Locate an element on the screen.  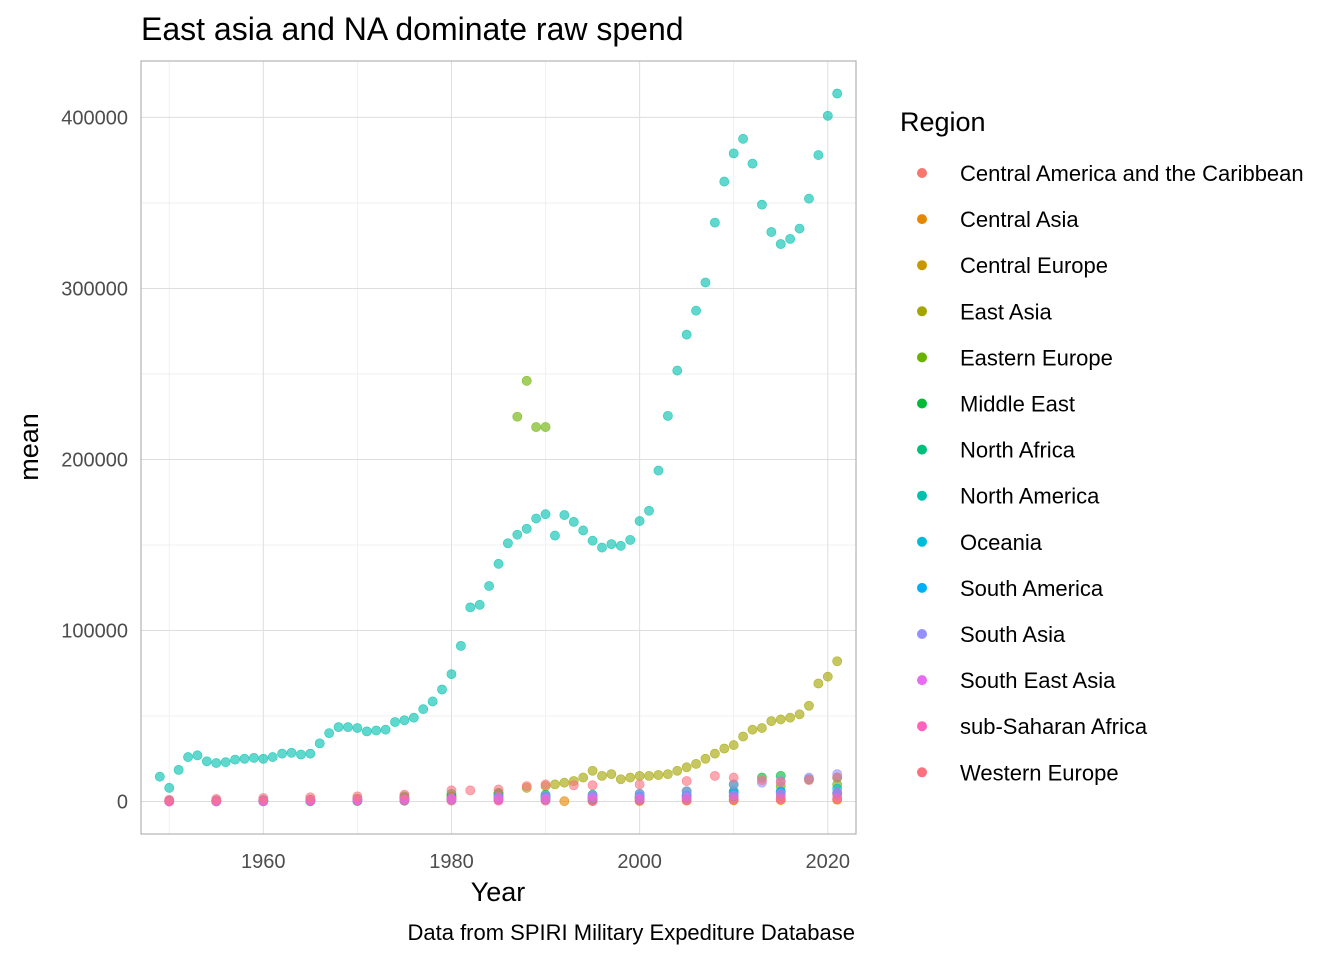
legend-label: North America is located at coordinates (1030, 496).